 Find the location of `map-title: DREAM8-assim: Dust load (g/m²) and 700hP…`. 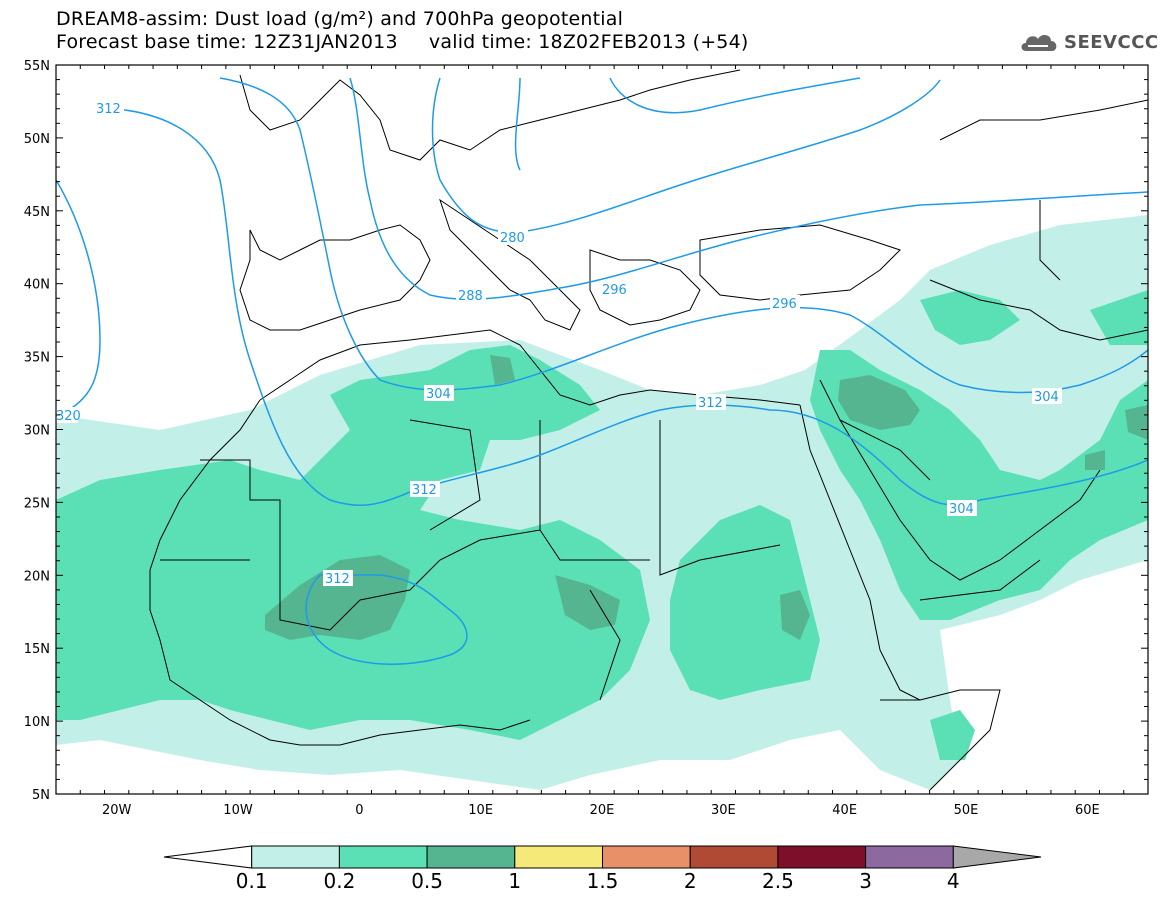

map-title: DREAM8-assim: Dust load (g/m²) and 700hP… is located at coordinates (340, 19).